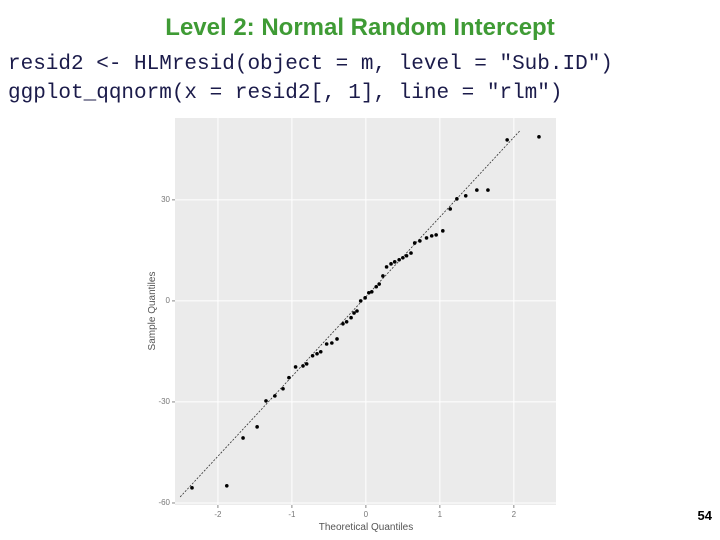 Image resolution: width=720 pixels, height=540 pixels. Describe the element at coordinates (164, 502) in the screenshot. I see `y-tick-label: -60` at that location.